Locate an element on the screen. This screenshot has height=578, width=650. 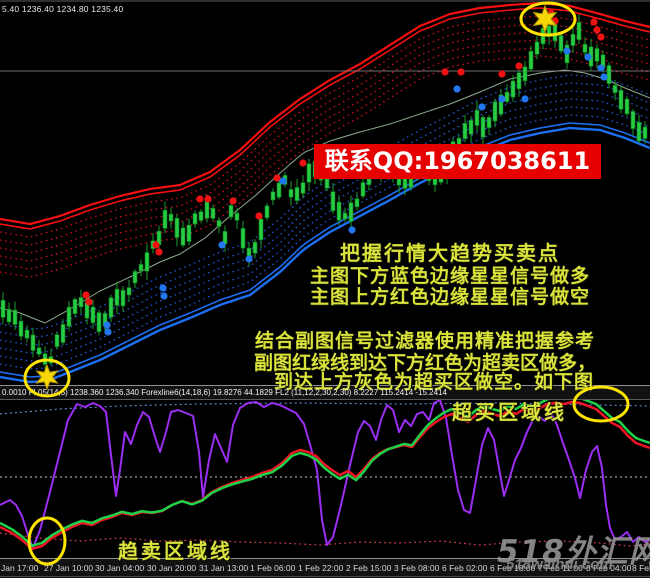
axis-time-label: 8 Feb 04:00 is located at coordinates (609, 568).